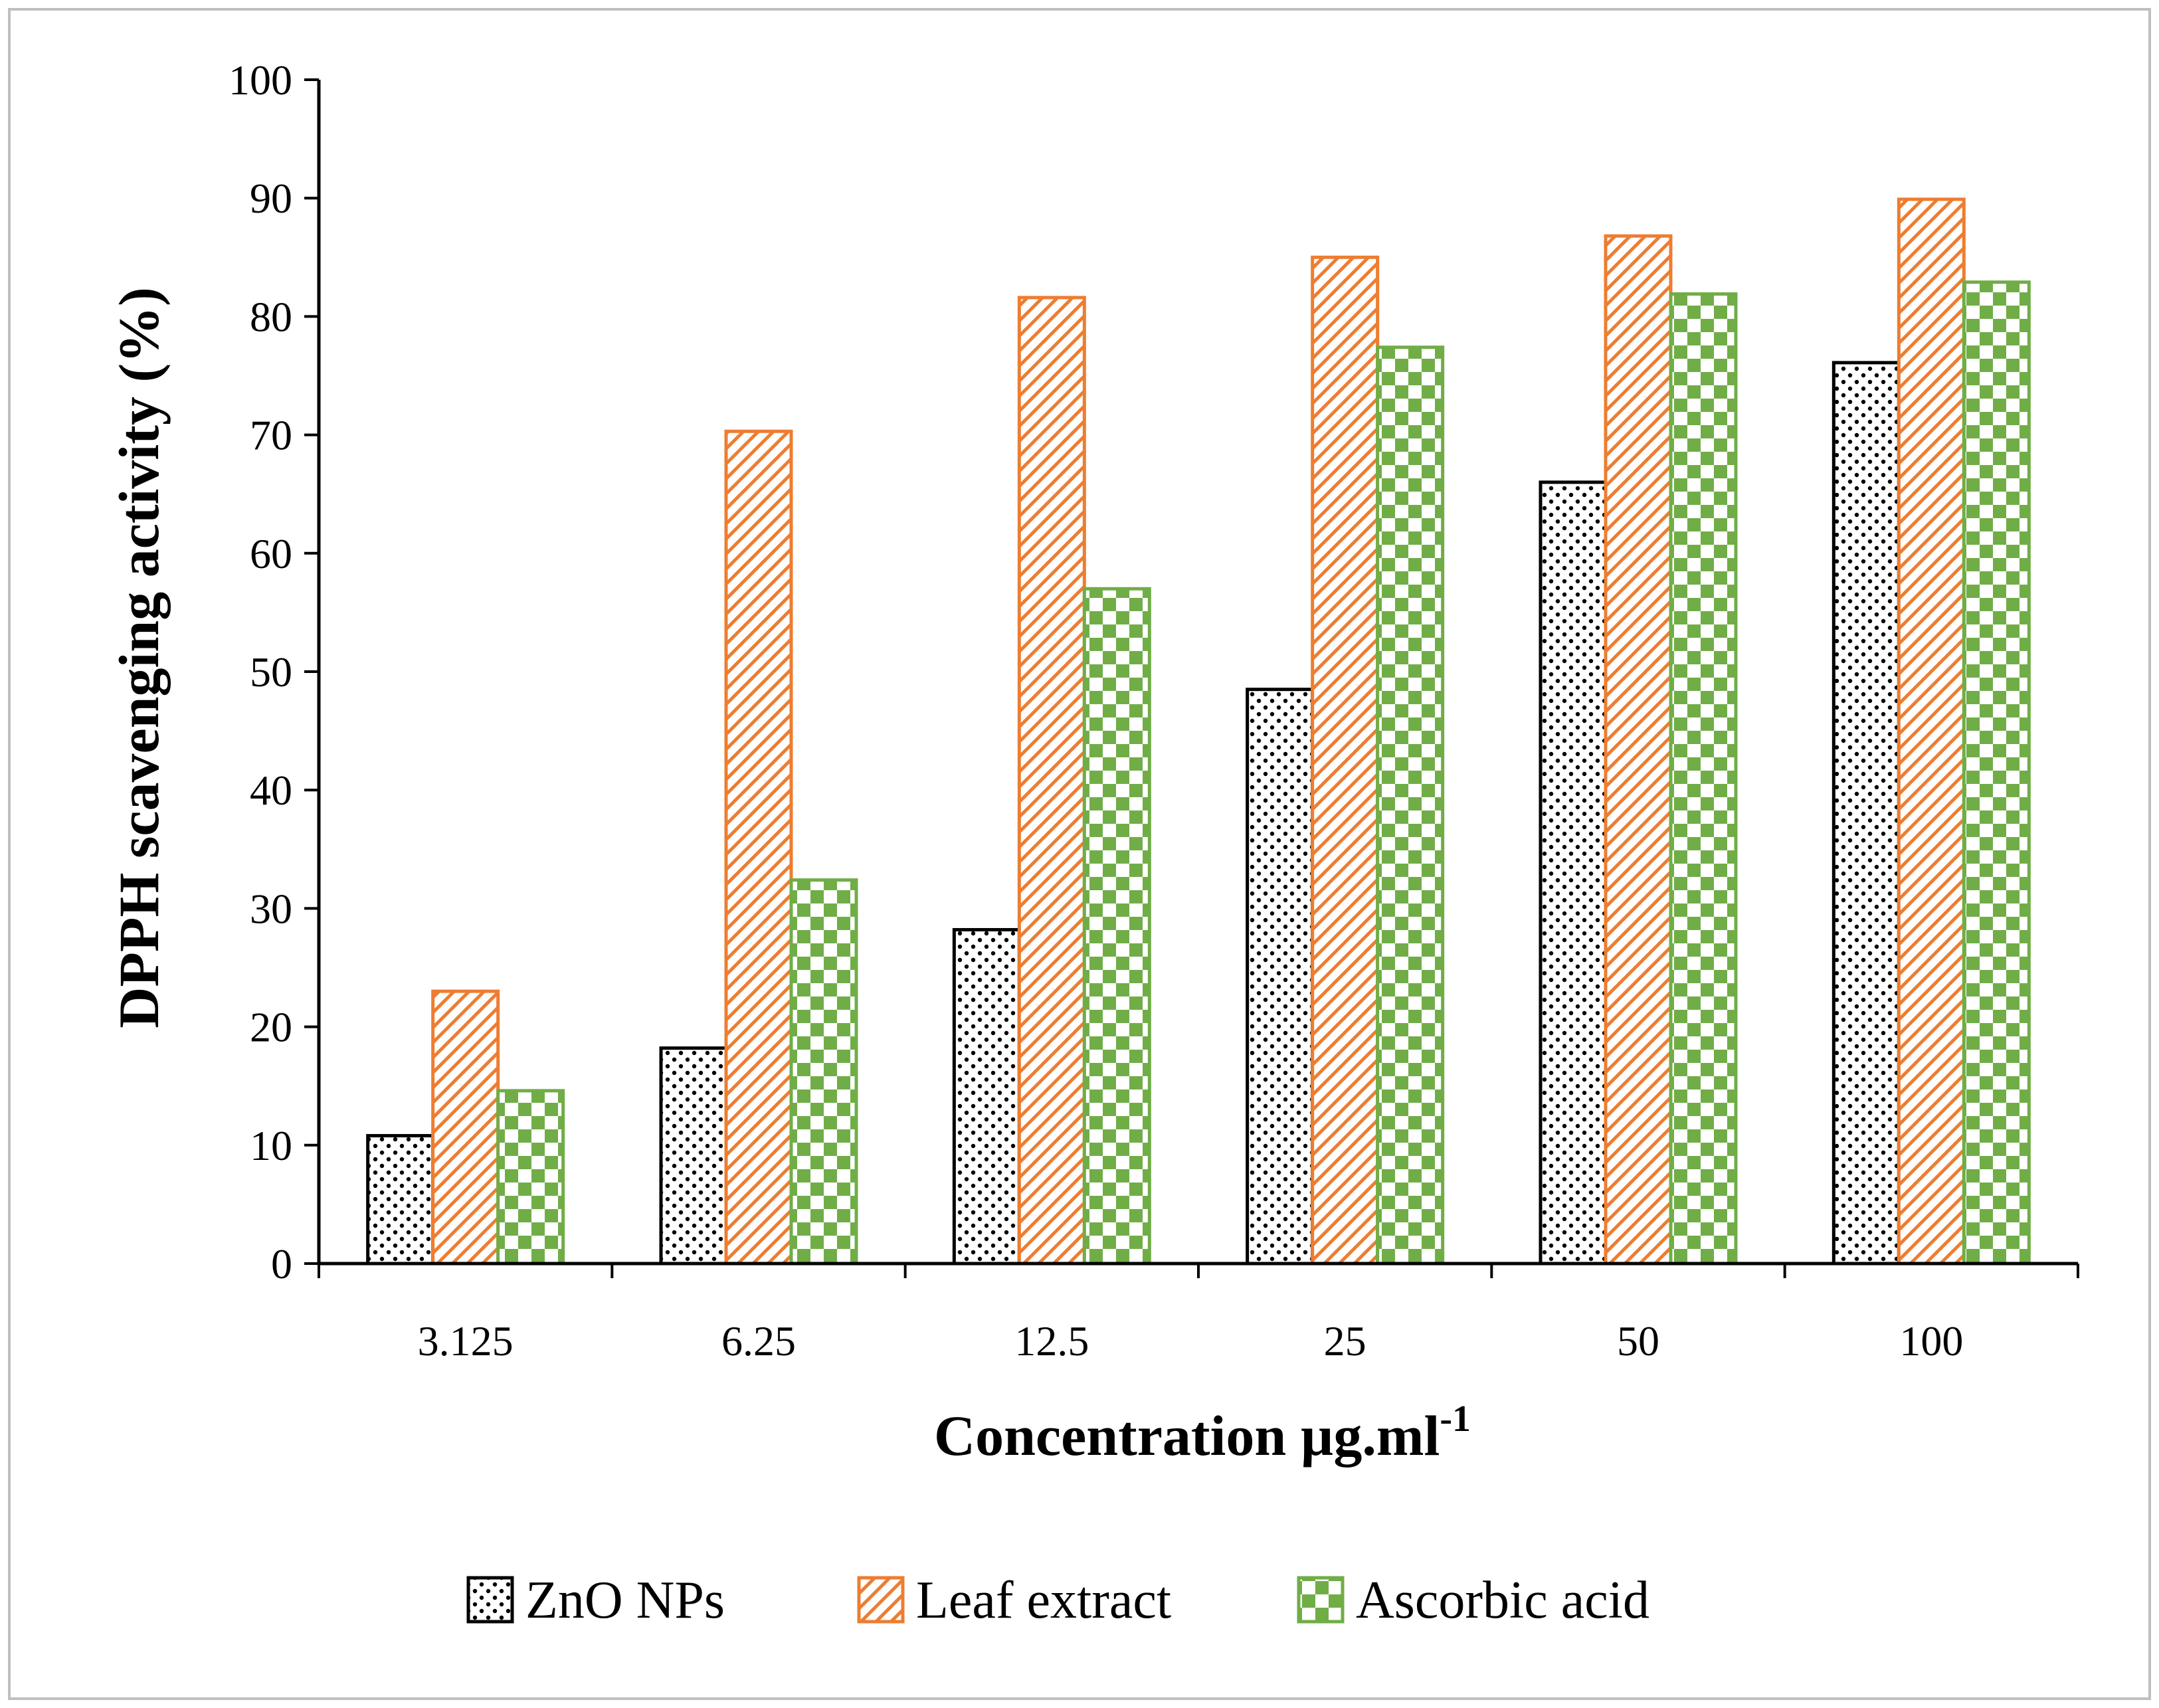 Image resolution: width=2159 pixels, height=1708 pixels. I want to click on x-tick-label: 100, so click(1931, 1341).